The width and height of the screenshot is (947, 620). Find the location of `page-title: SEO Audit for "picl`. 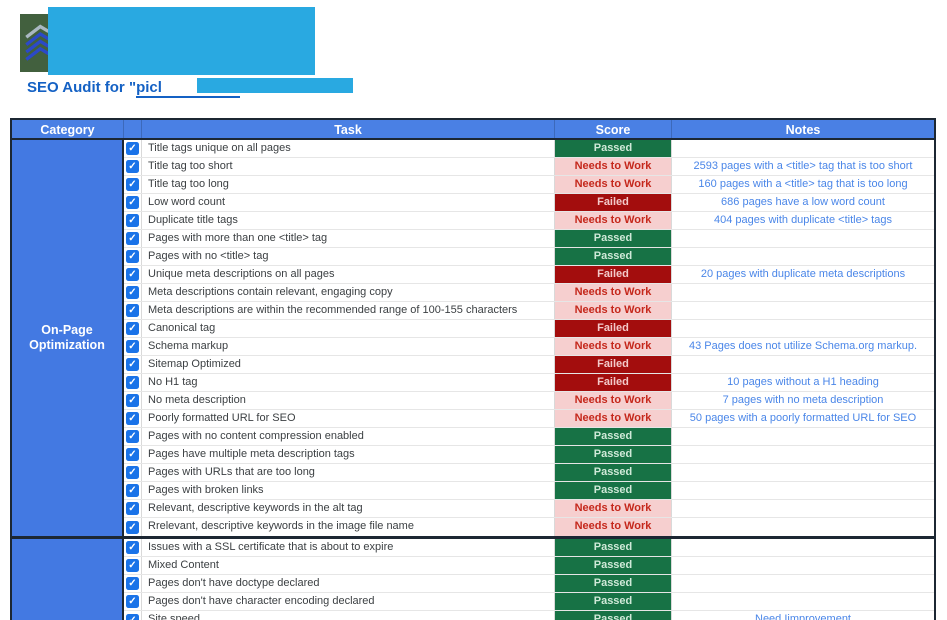

page-title: SEO Audit for "picl is located at coordinates (190, 88).